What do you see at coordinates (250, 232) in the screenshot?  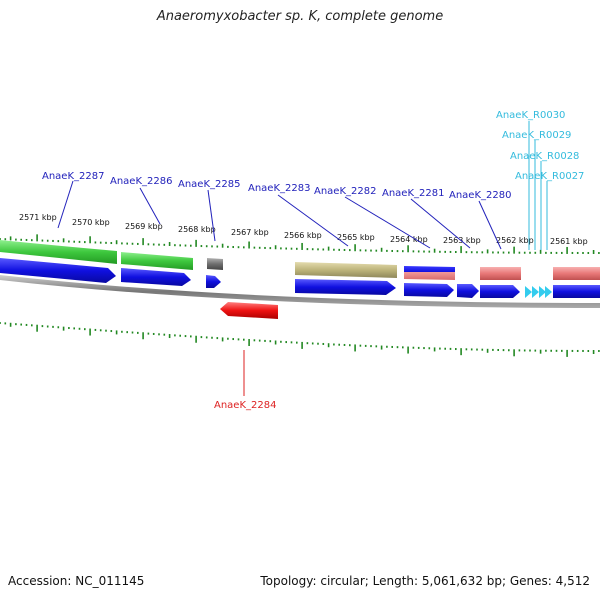 I see `kbp-label: 2567 kbp` at bounding box center [250, 232].